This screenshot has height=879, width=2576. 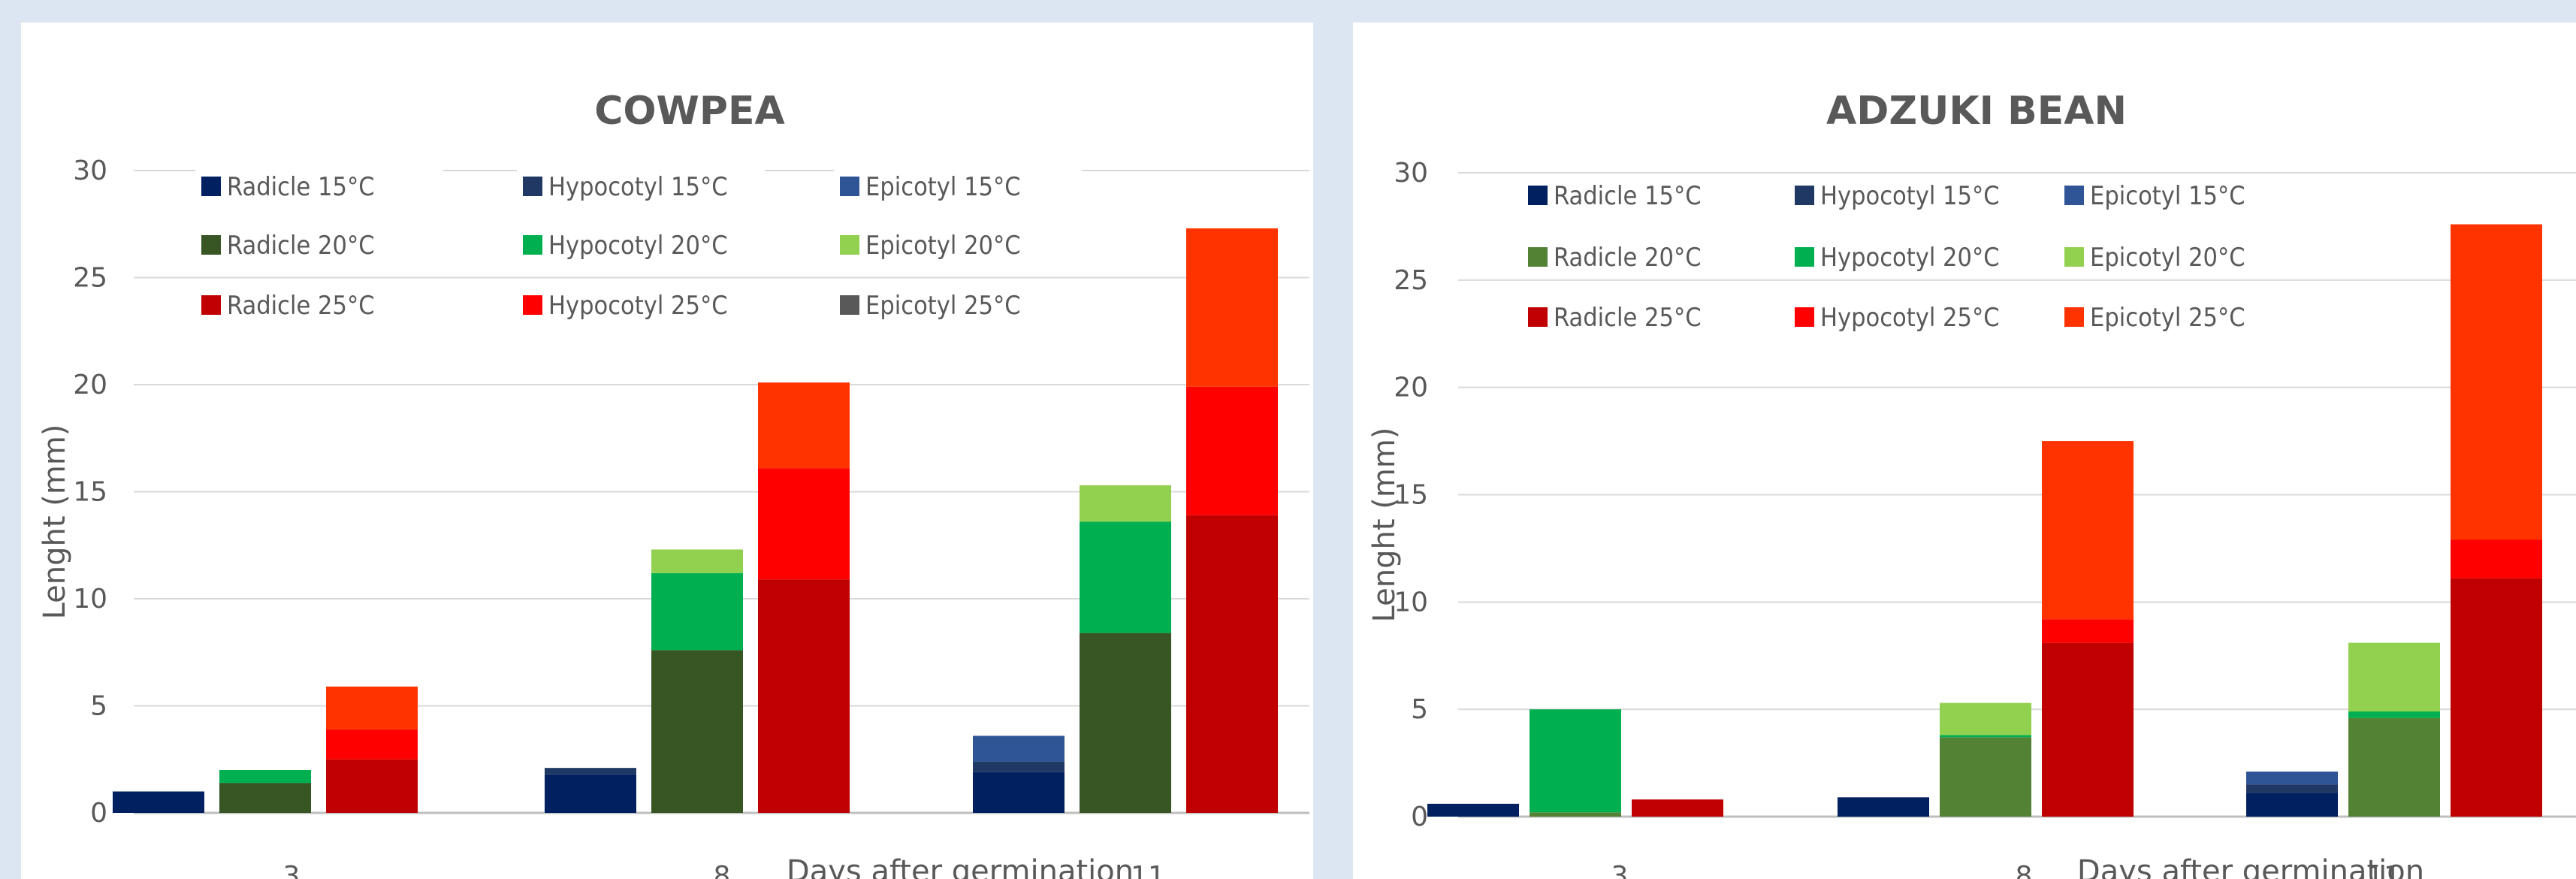 What do you see at coordinates (2074, 317) in the screenshot?
I see `legend-swatch-epicotyl-25c` at bounding box center [2074, 317].